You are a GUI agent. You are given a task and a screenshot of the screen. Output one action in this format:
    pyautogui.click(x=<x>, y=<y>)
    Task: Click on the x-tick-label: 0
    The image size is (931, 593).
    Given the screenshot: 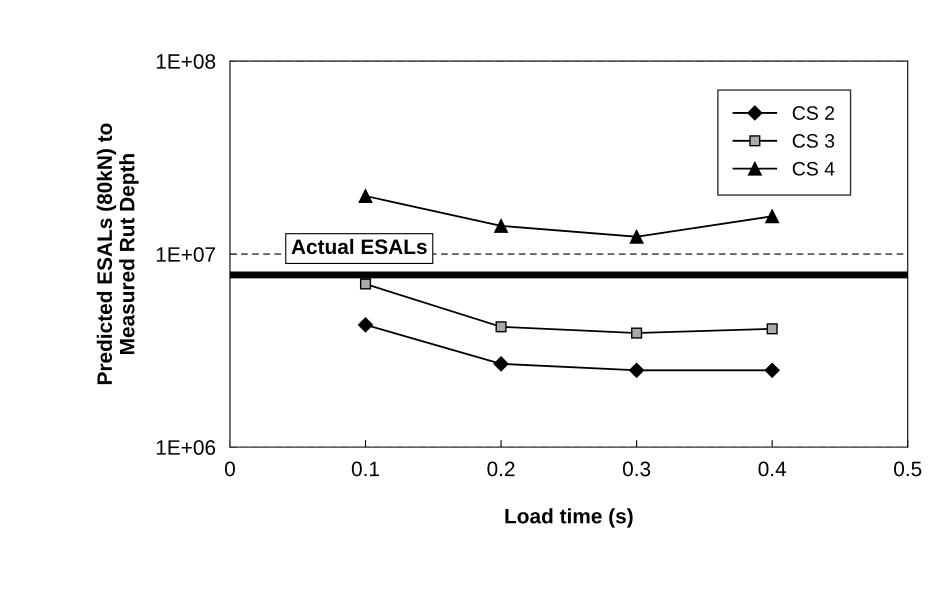 What is the action you would take?
    pyautogui.click(x=229, y=469)
    